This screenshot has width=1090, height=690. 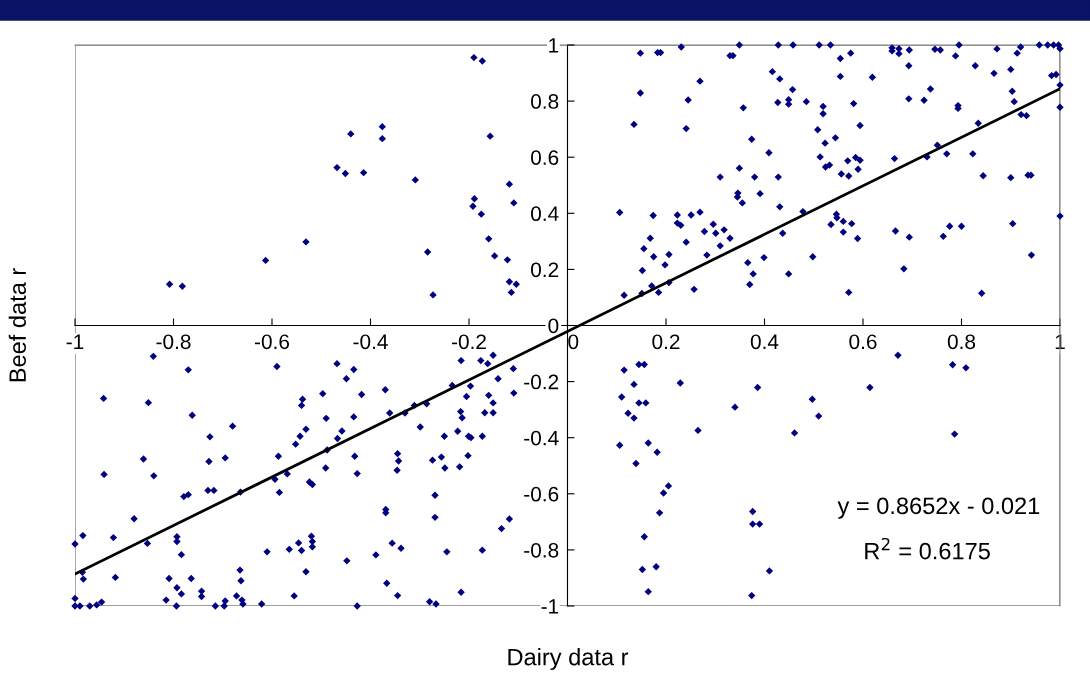 I want to click on x-tick-label: 0.8, so click(x=961, y=342).